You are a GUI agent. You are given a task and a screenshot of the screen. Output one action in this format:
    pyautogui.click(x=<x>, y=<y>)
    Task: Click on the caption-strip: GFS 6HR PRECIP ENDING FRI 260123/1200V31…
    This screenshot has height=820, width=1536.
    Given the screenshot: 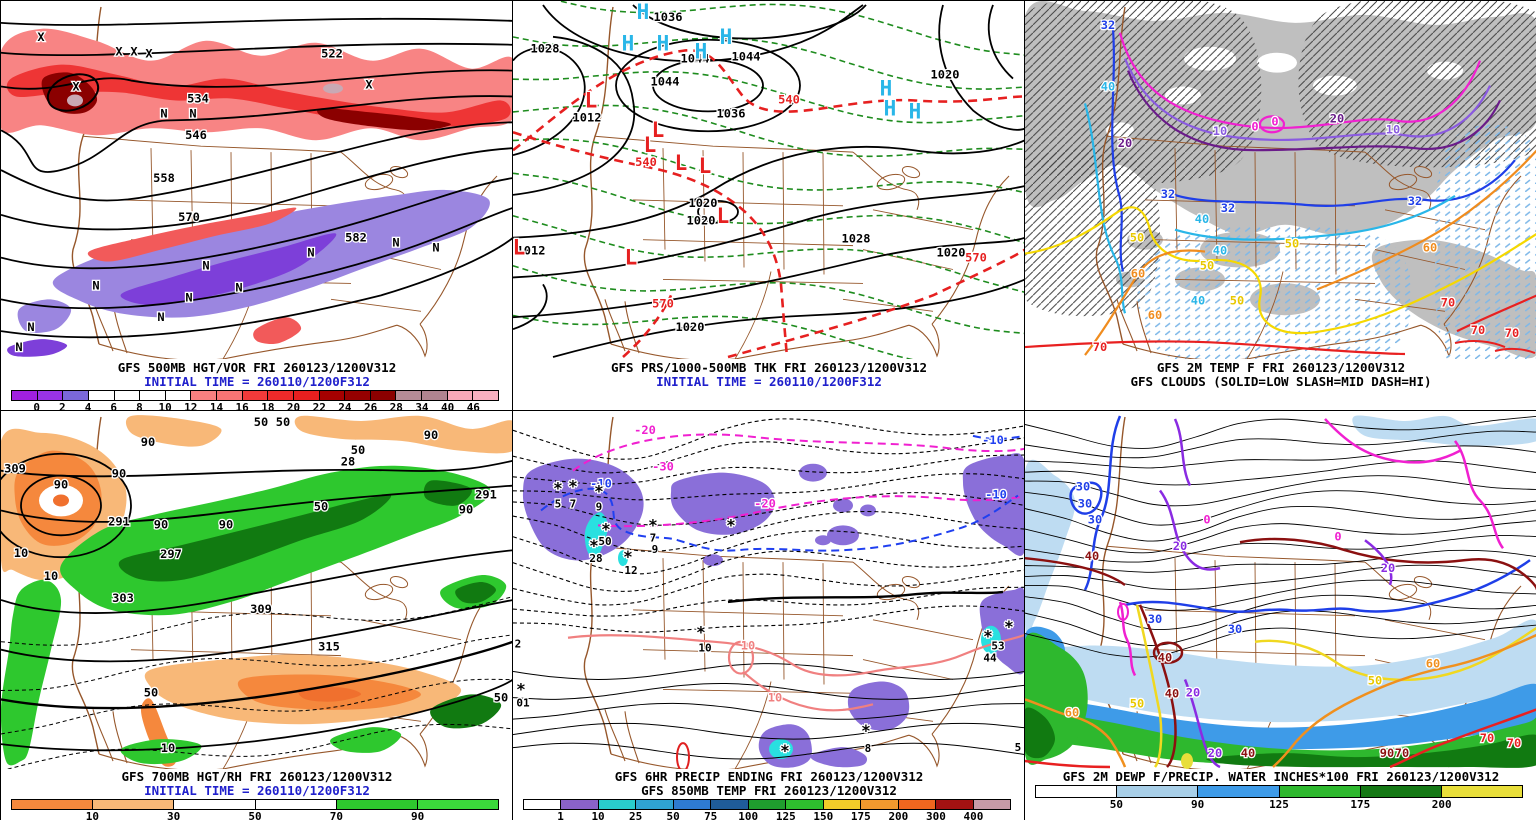 What is the action you would take?
    pyautogui.click(x=769, y=795)
    